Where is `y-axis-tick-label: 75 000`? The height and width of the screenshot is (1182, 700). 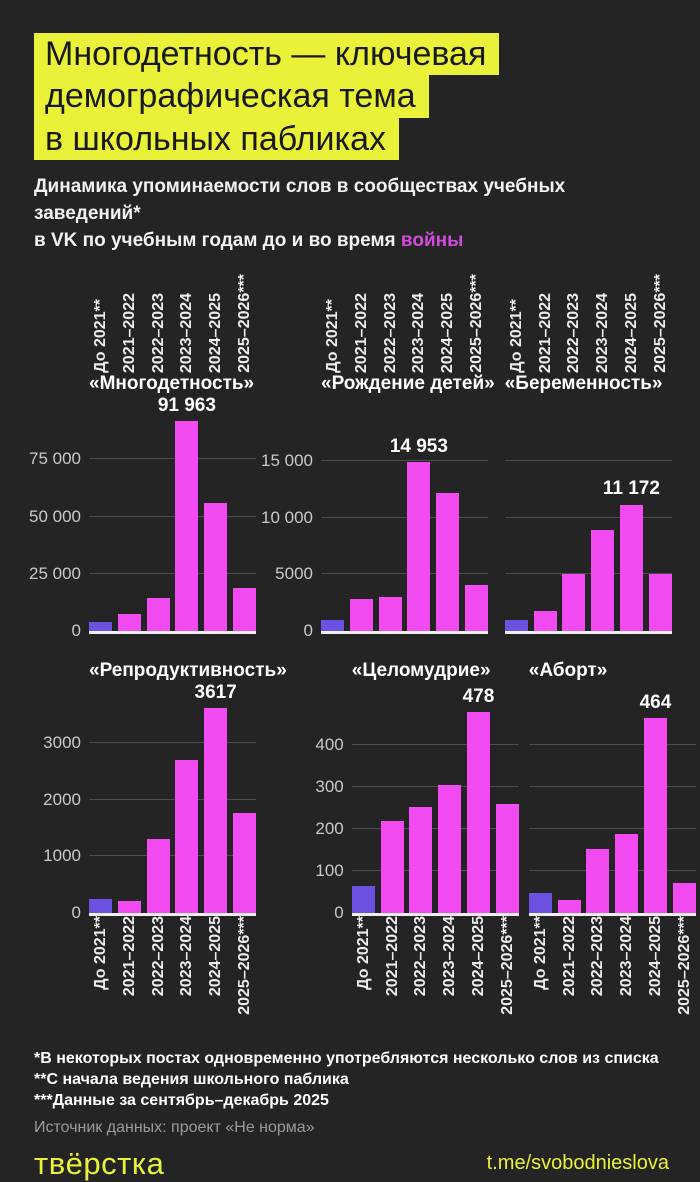
y-axis-tick-label: 75 000 is located at coordinates (55, 459).